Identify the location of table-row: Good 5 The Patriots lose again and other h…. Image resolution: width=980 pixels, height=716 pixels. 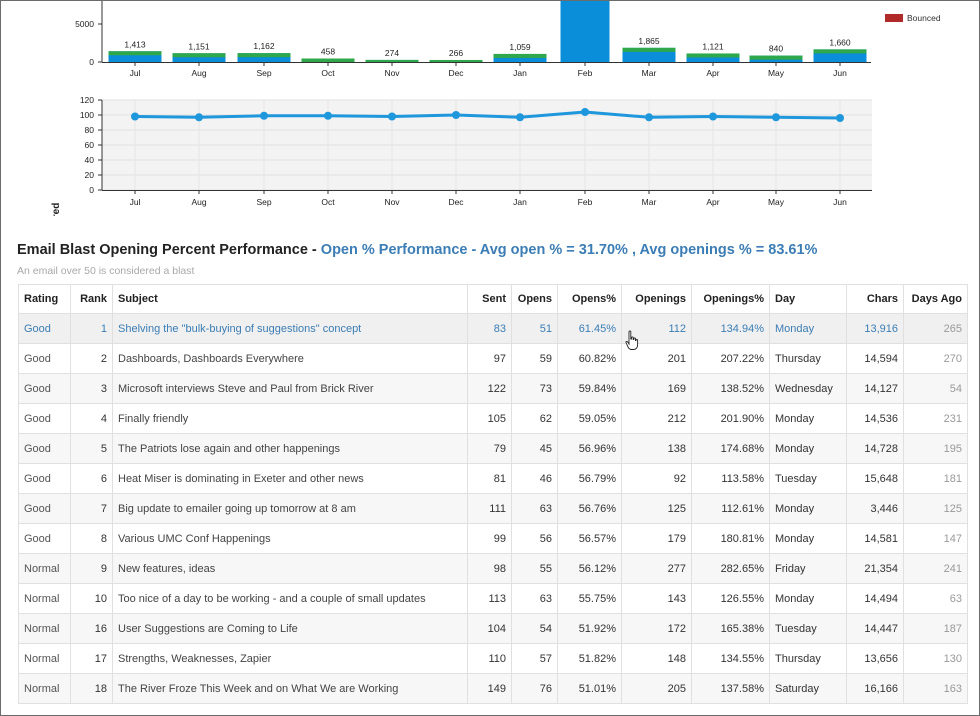
(493, 448).